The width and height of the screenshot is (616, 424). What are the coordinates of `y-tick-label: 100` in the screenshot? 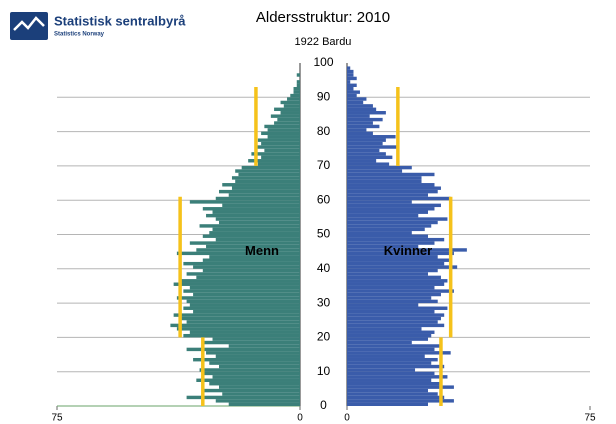 It's located at (323, 62).